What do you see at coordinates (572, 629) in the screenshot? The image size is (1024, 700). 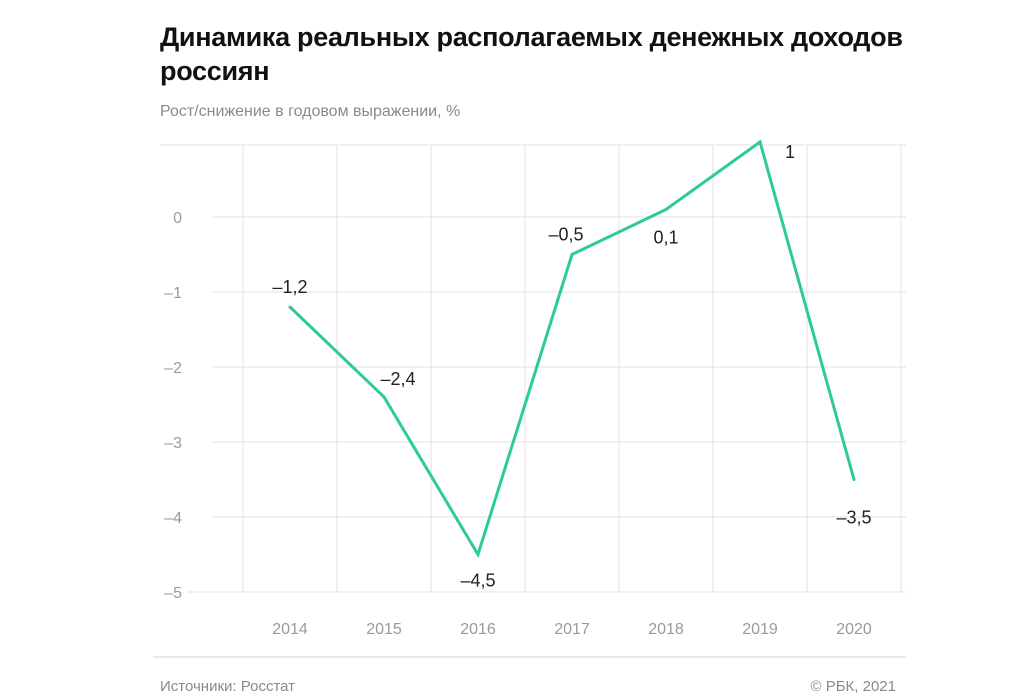 I see `x-tick-label: 2017` at bounding box center [572, 629].